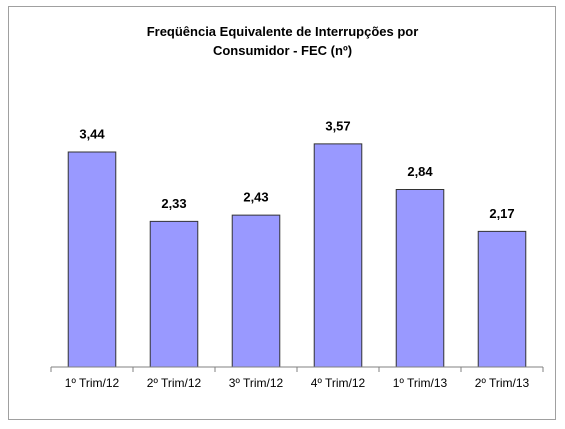  What do you see at coordinates (338, 383) in the screenshot?
I see `x-tick-label: 4º Trim/12` at bounding box center [338, 383].